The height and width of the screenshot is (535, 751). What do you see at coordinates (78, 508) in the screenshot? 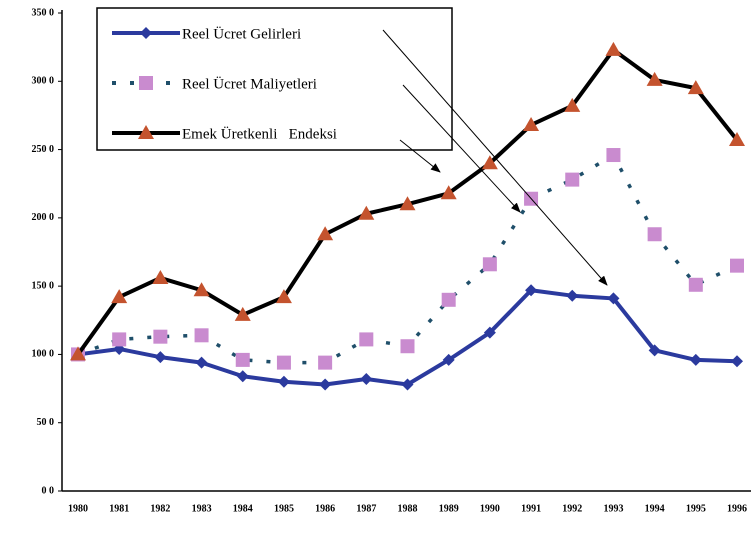
I see `x-tick-label: 1980` at bounding box center [78, 508].